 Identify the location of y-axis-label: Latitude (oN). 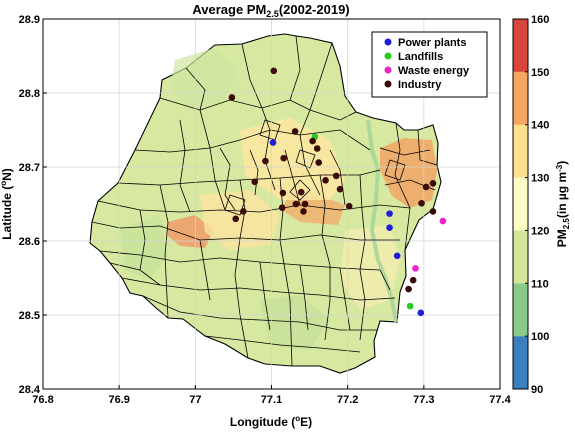
(7, 204).